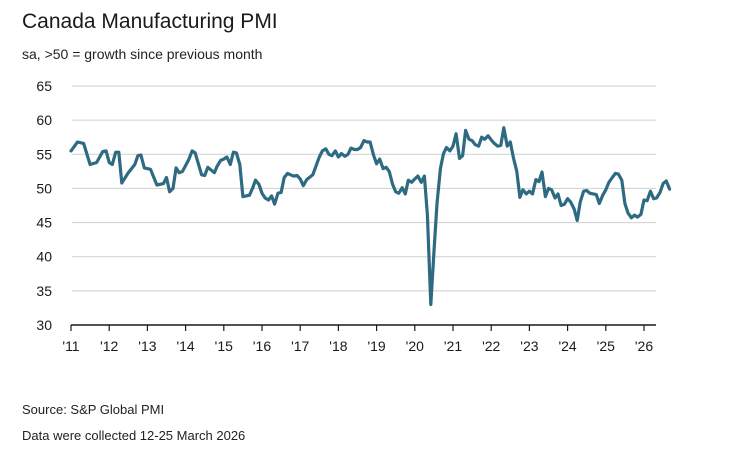 The width and height of the screenshot is (748, 476). I want to click on y-tick-label-60: 60, so click(44, 120).